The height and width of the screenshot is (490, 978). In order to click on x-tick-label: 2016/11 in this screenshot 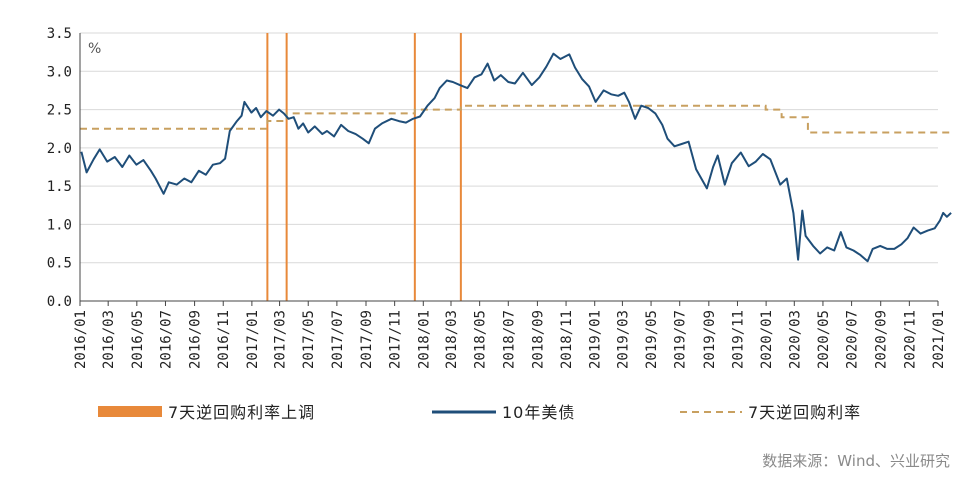, I will do `click(224, 339)`.